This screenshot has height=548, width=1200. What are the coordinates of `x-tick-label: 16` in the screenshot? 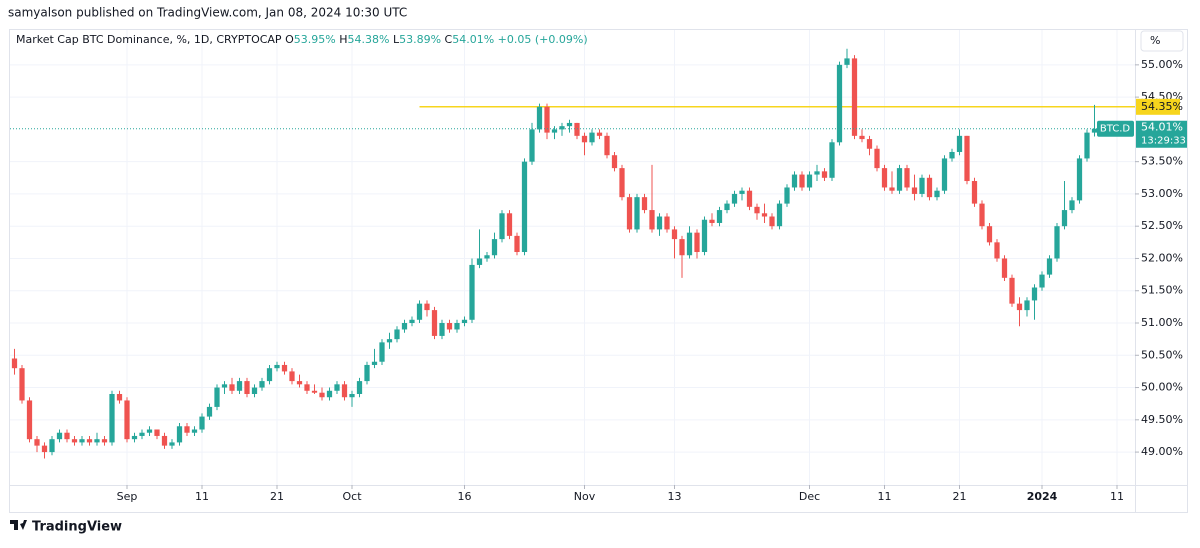 It's located at (465, 496).